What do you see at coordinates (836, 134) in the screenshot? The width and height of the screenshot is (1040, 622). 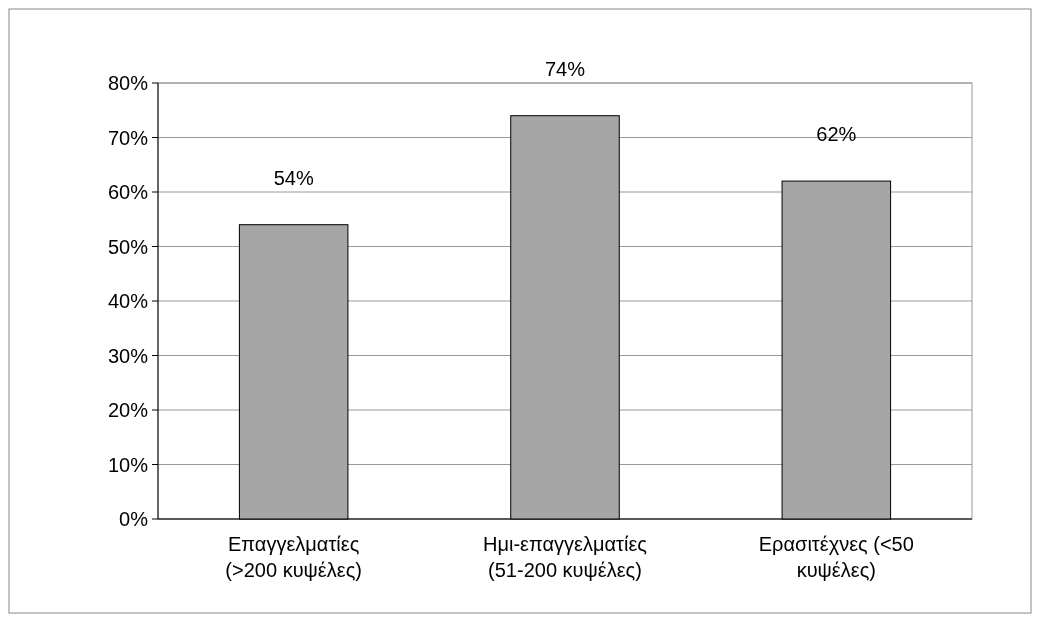 I see `data-label: 62%` at bounding box center [836, 134].